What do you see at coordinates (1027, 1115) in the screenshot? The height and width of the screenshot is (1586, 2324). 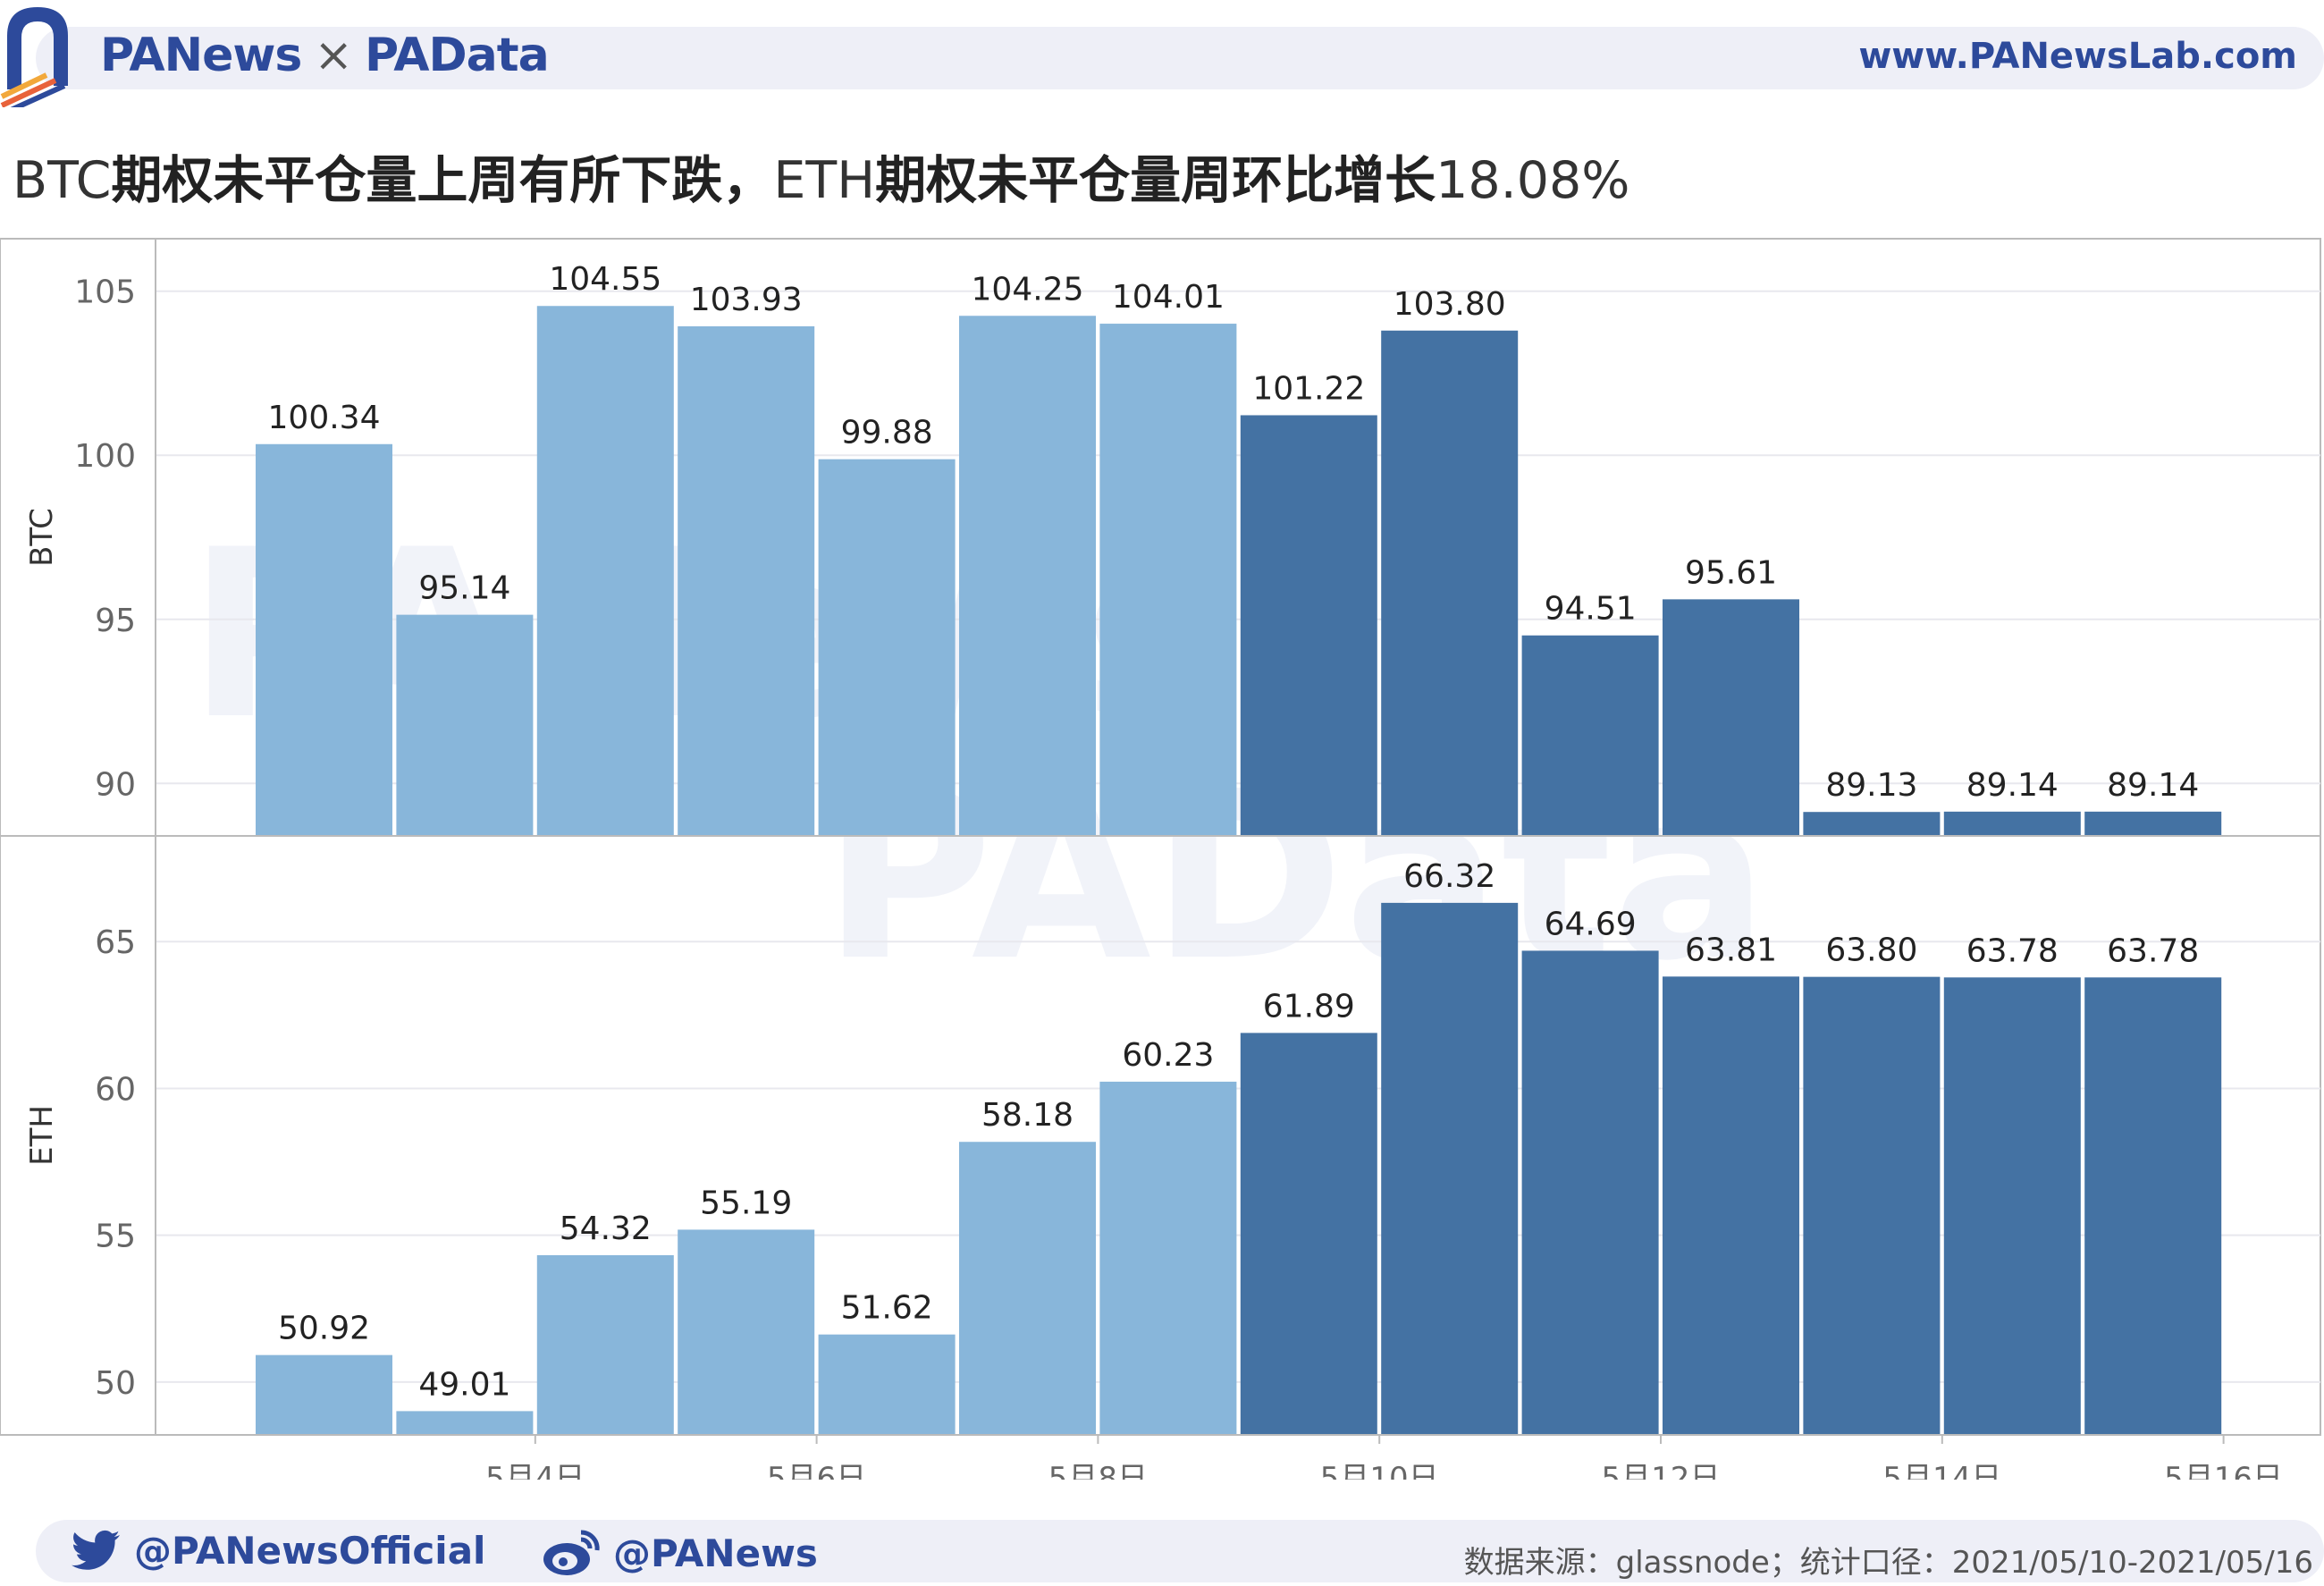 I see `bar-value-label: 58.18` at bounding box center [1027, 1115].